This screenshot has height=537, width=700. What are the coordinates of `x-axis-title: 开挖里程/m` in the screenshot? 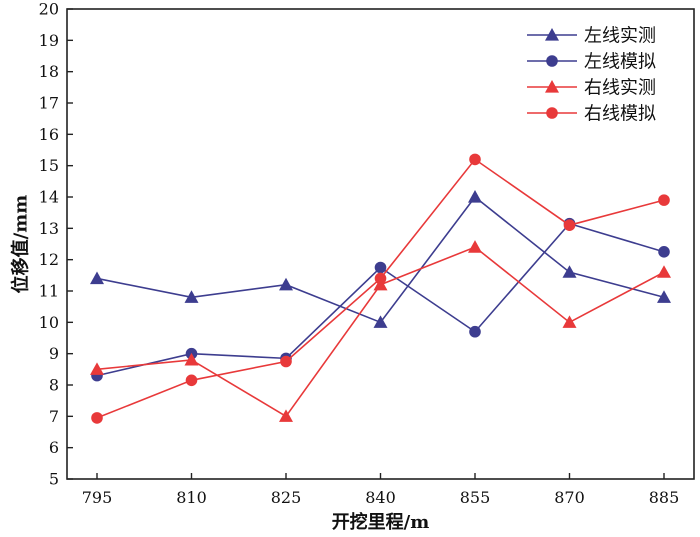 It's located at (381, 522).